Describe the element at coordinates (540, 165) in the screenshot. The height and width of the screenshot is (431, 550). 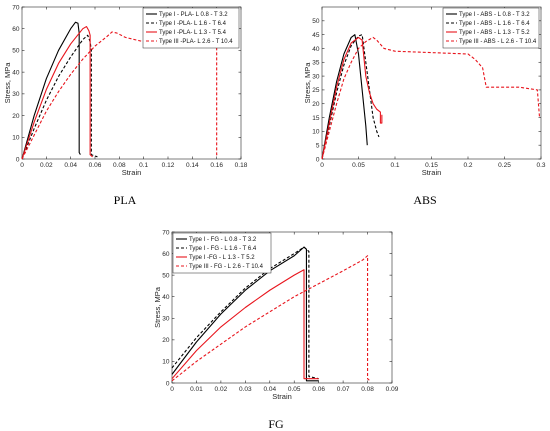
I see `x-tick-label: 0.3` at that location.